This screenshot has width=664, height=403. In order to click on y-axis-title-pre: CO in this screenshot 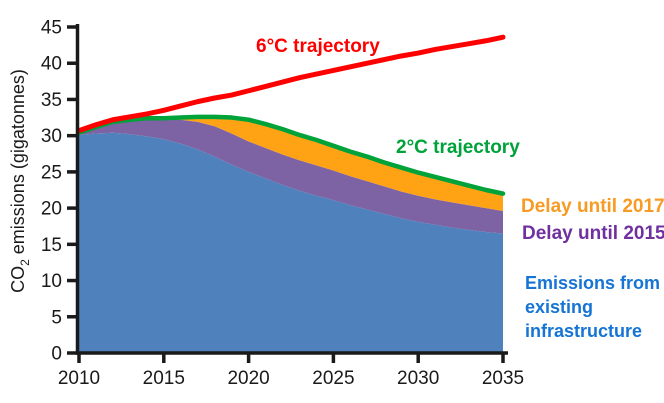, I will do `click(18, 279)`.